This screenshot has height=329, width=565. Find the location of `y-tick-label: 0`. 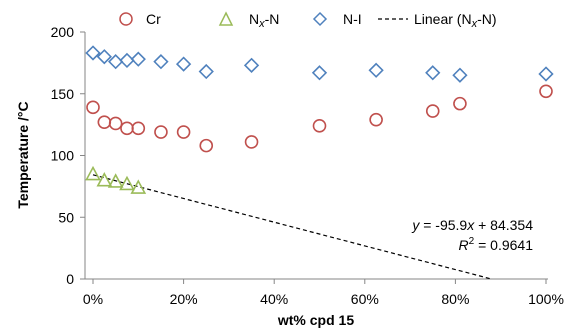

y-tick-label: 0 is located at coordinates (70, 279).